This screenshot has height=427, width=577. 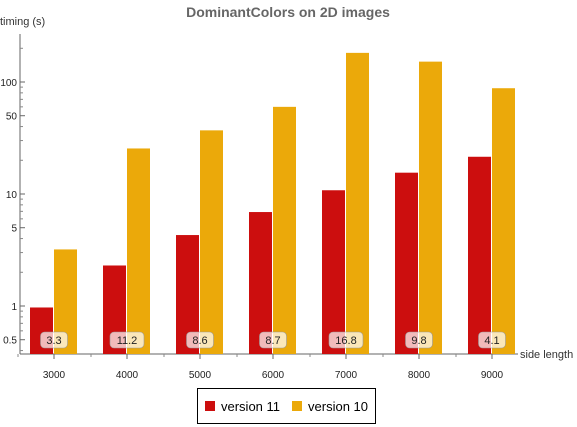 I want to click on y-tick-label: 0.5, so click(x=10, y=341).